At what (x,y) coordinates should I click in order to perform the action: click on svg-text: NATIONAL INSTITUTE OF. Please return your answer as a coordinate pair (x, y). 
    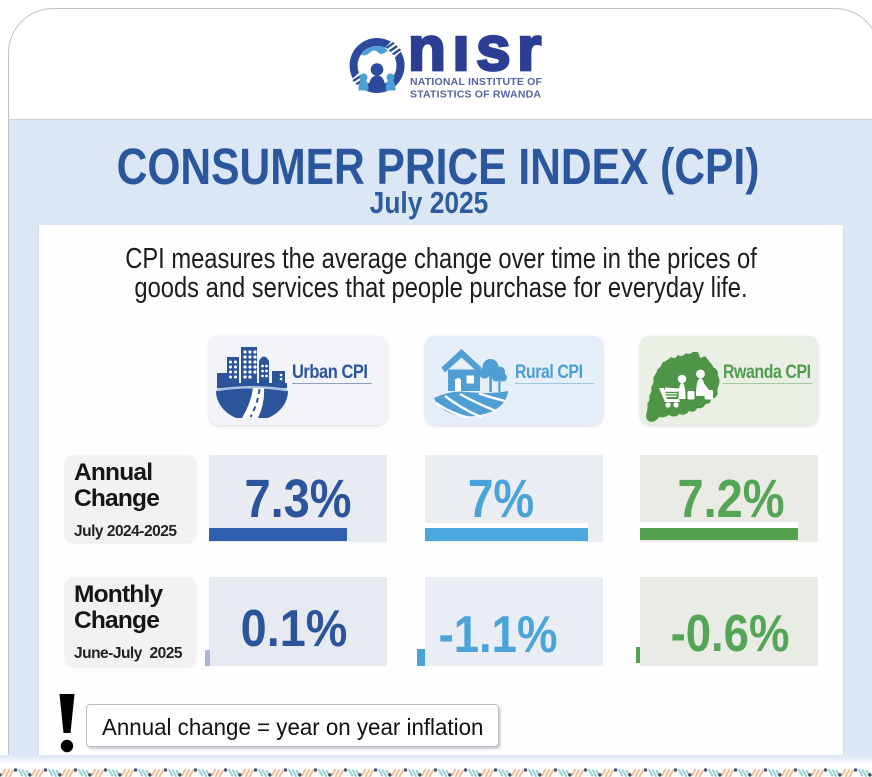
    Looking at the image, I should click on (476, 82).